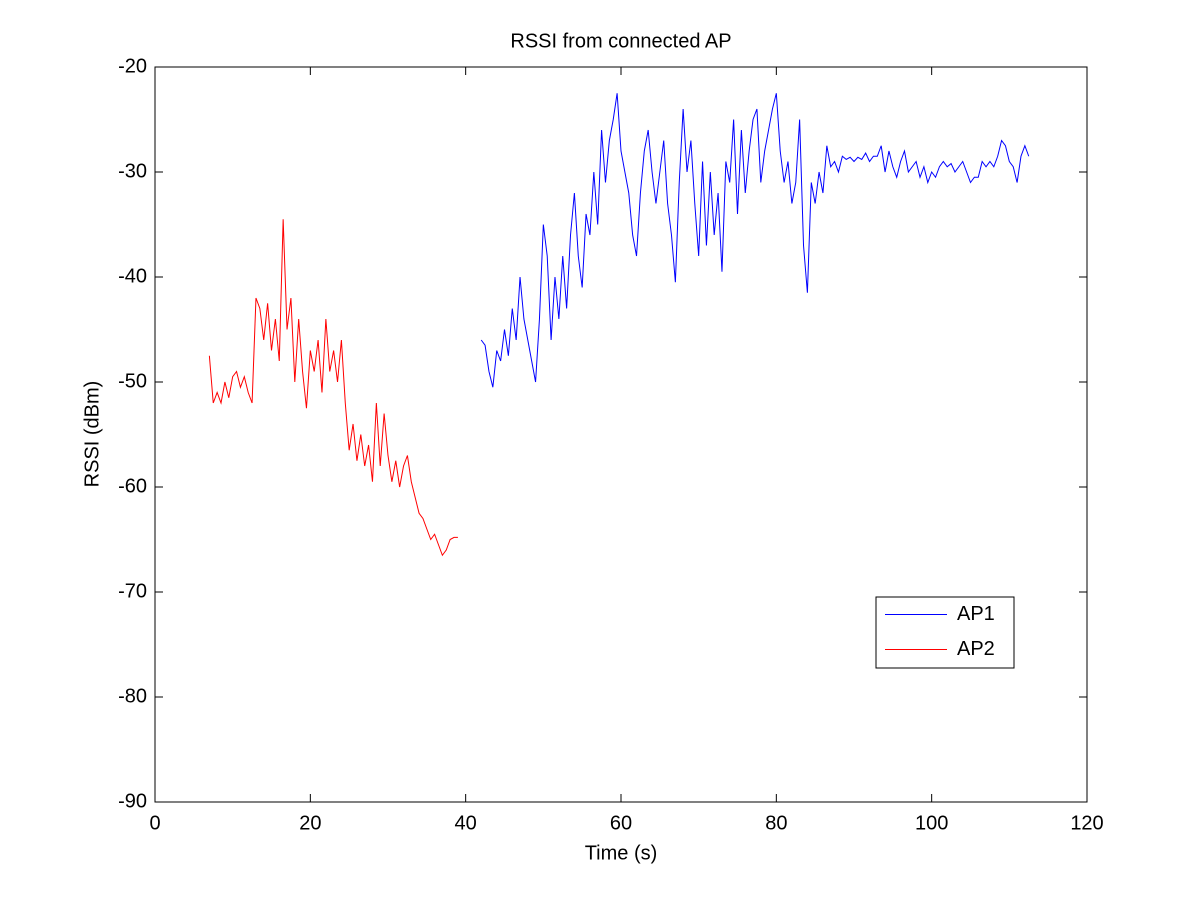 The height and width of the screenshot is (901, 1201). I want to click on x-tick-label: 0, so click(154, 823).